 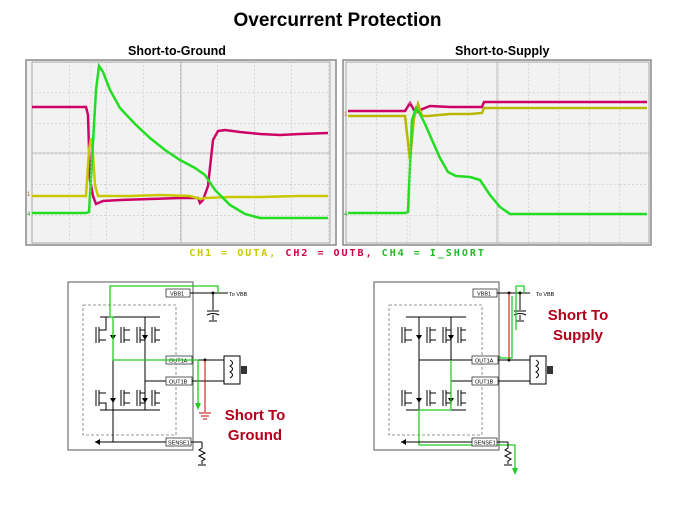 What do you see at coordinates (177, 51) in the screenshot?
I see `scope-label-short-to-ground: Short-to-Ground` at bounding box center [177, 51].